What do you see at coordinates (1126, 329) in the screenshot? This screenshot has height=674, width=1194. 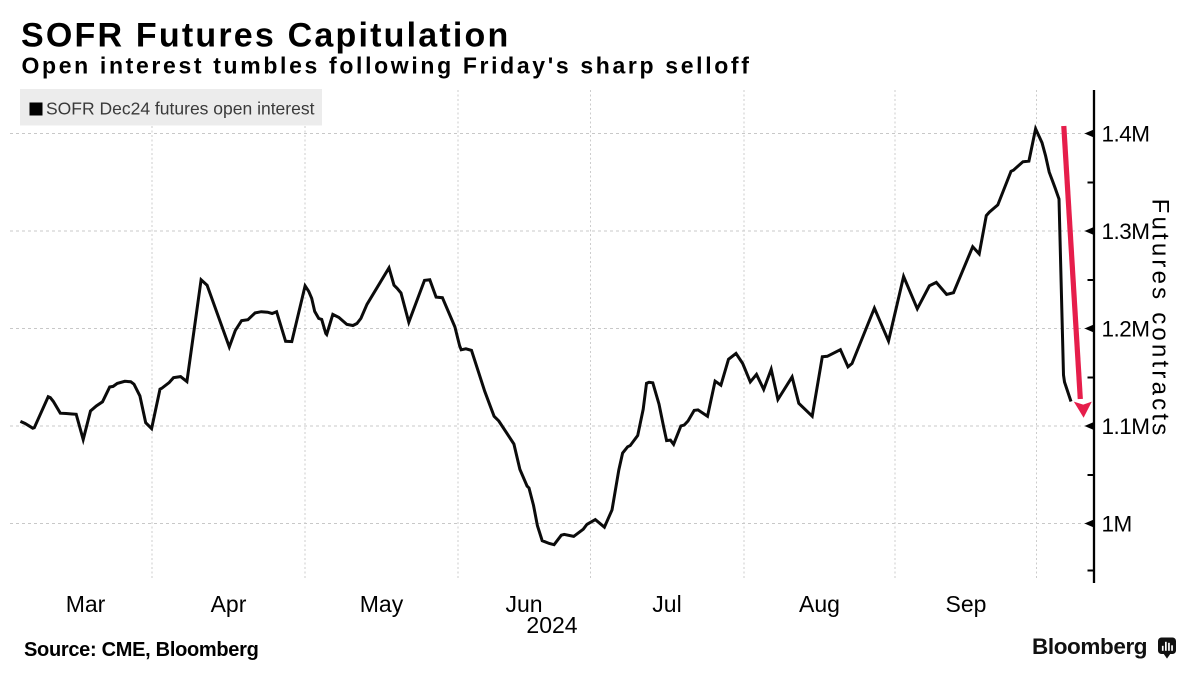 I see `svg-text: 1.2M` at bounding box center [1126, 329].